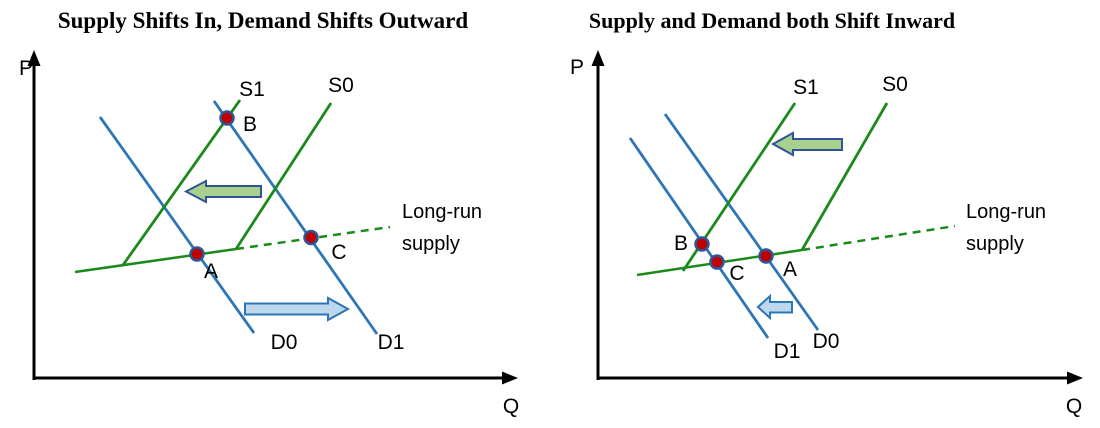  Describe the element at coordinates (878, 238) in the screenshot. I see `long-run-supply-dashed-line` at that location.